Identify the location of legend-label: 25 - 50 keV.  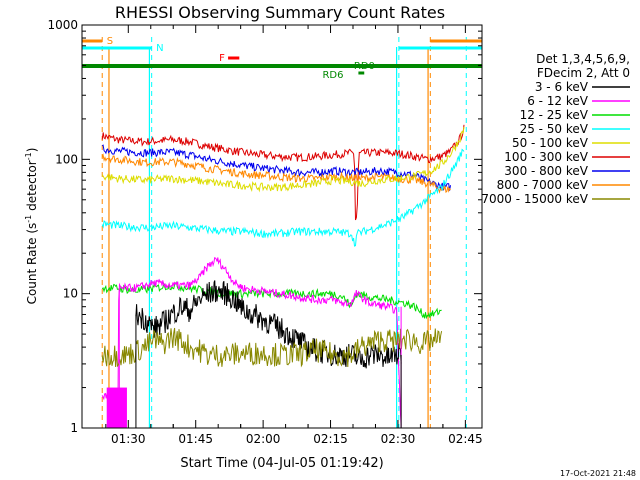
(554, 129).